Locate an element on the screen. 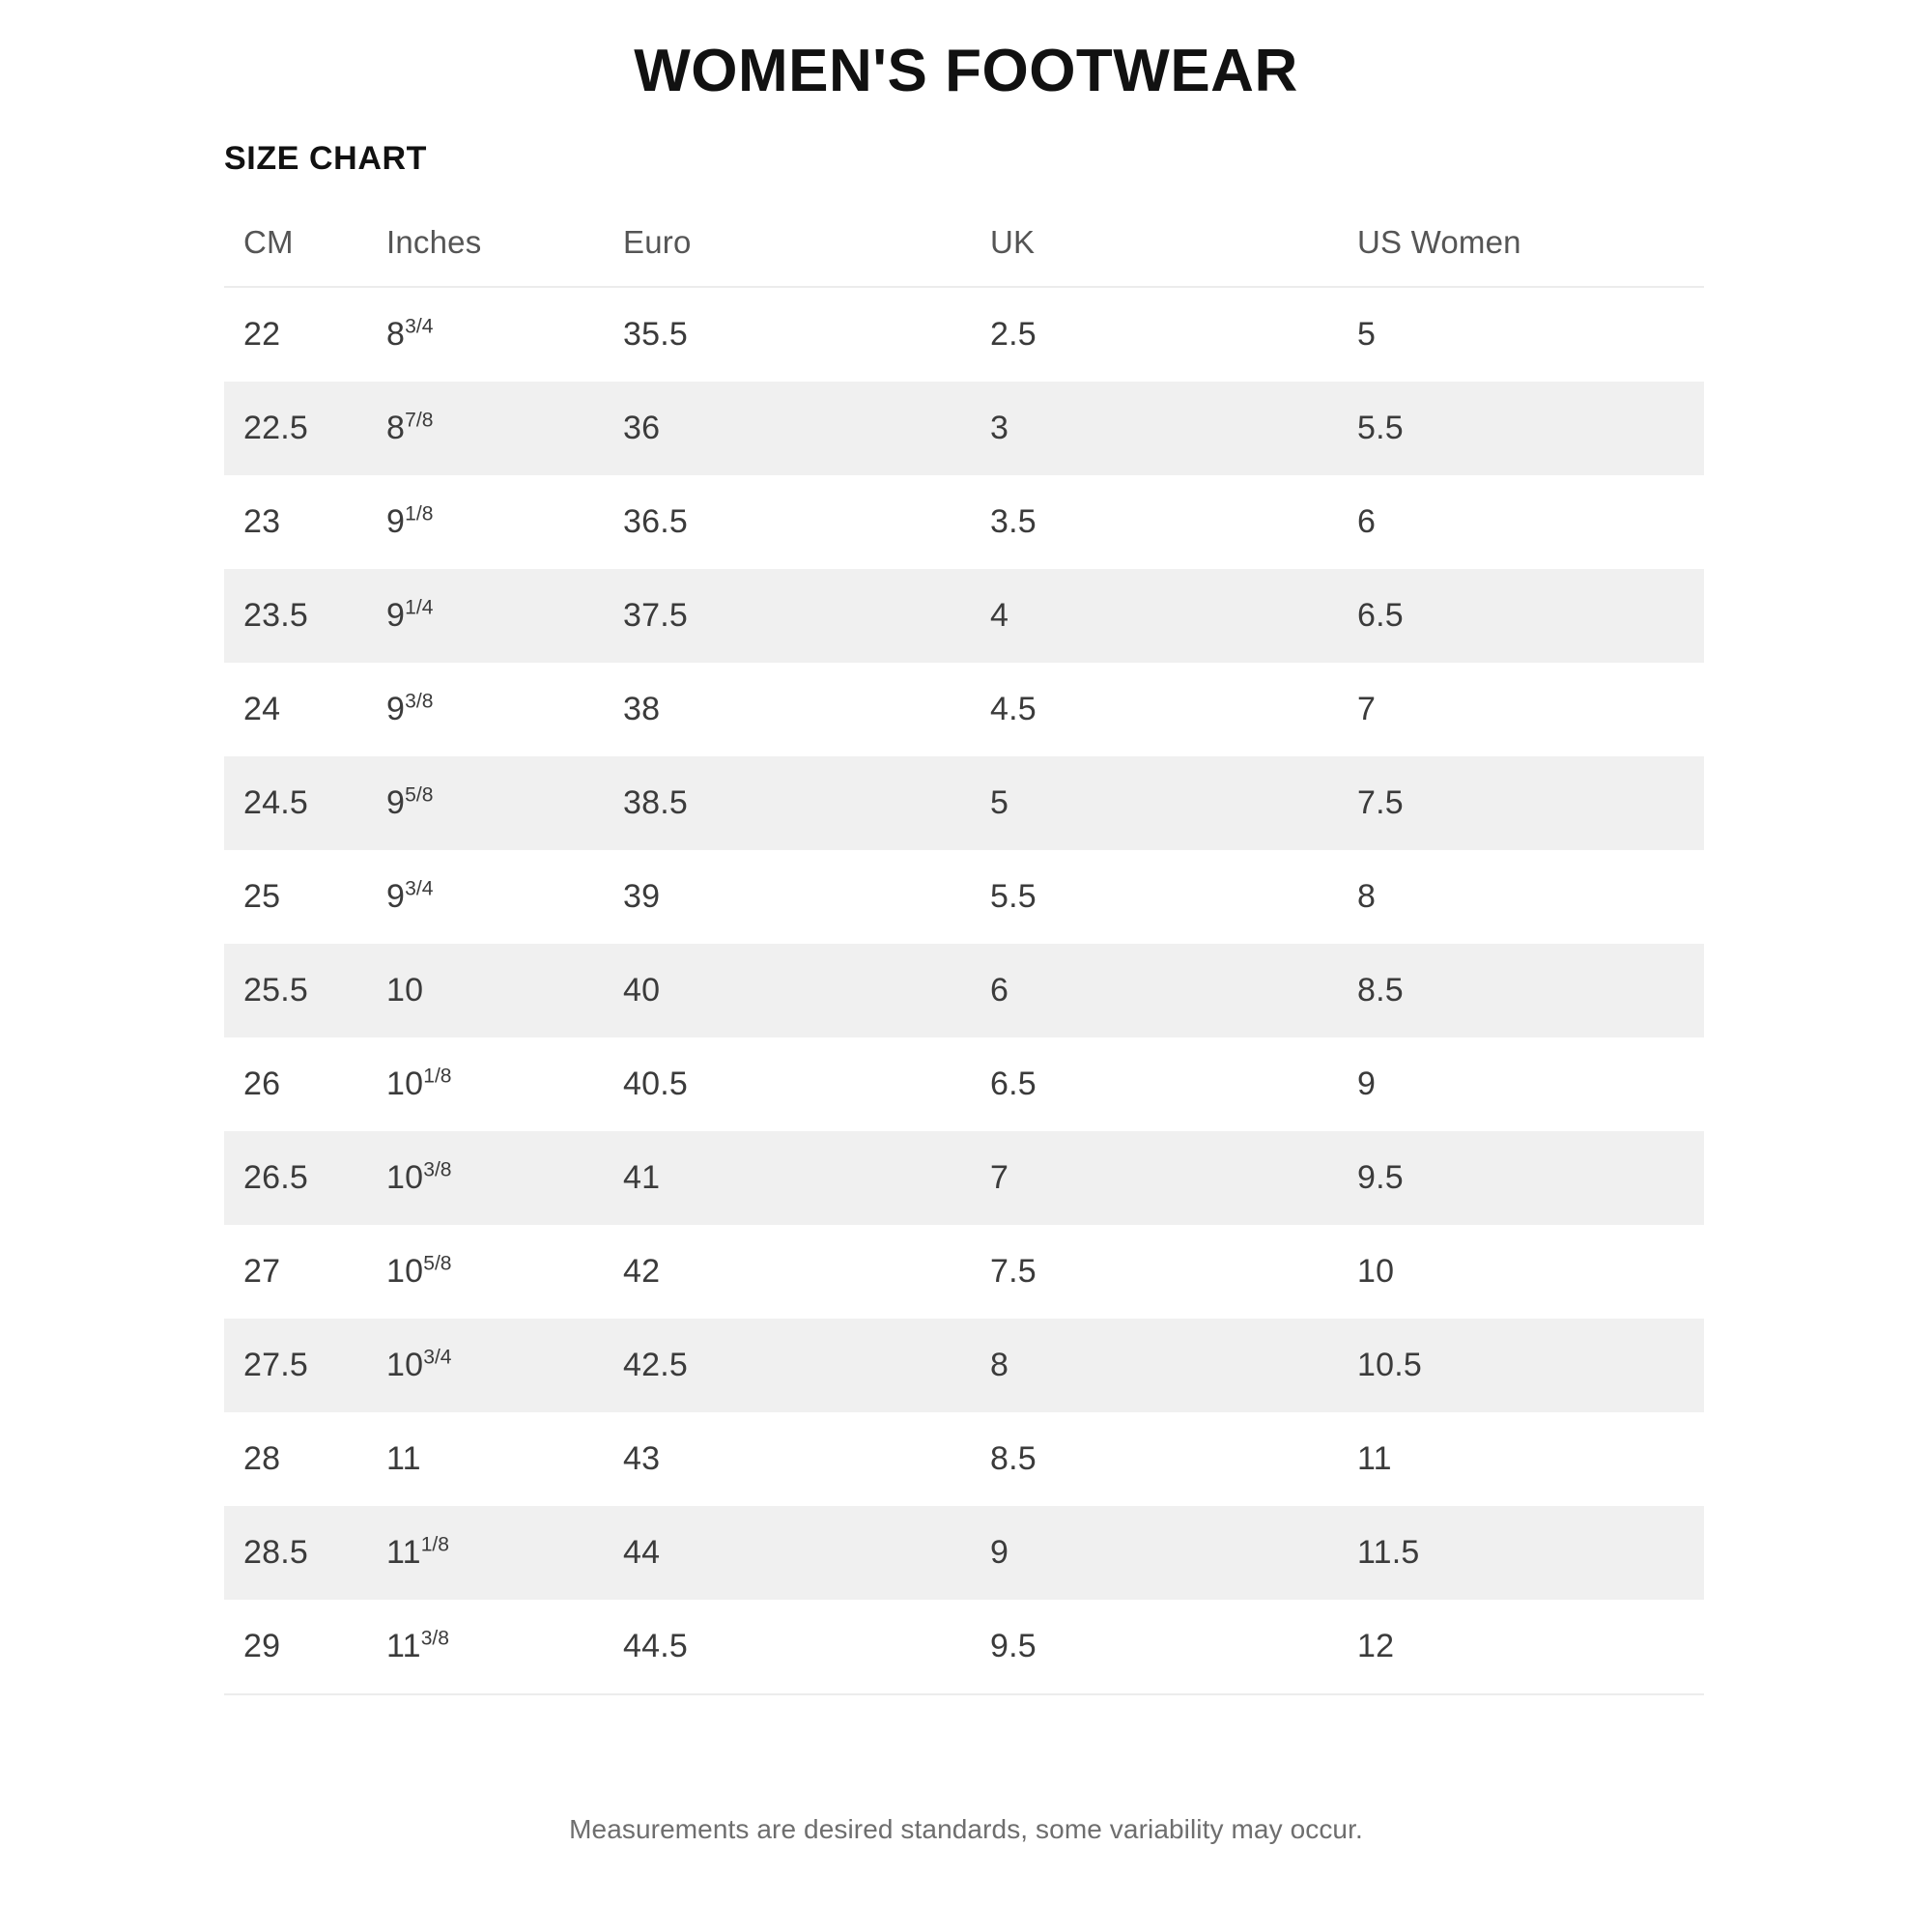 Image resolution: width=1932 pixels, height=1932 pixels. cell-cm: 28.5 is located at coordinates (295, 1553).